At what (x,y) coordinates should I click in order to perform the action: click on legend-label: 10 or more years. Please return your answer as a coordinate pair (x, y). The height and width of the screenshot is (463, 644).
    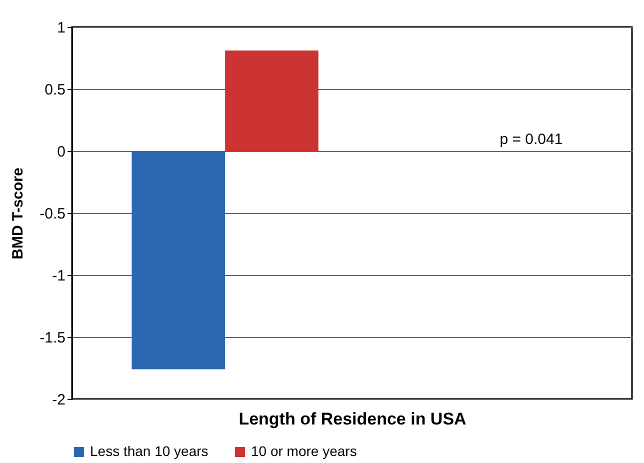
    Looking at the image, I should click on (304, 451).